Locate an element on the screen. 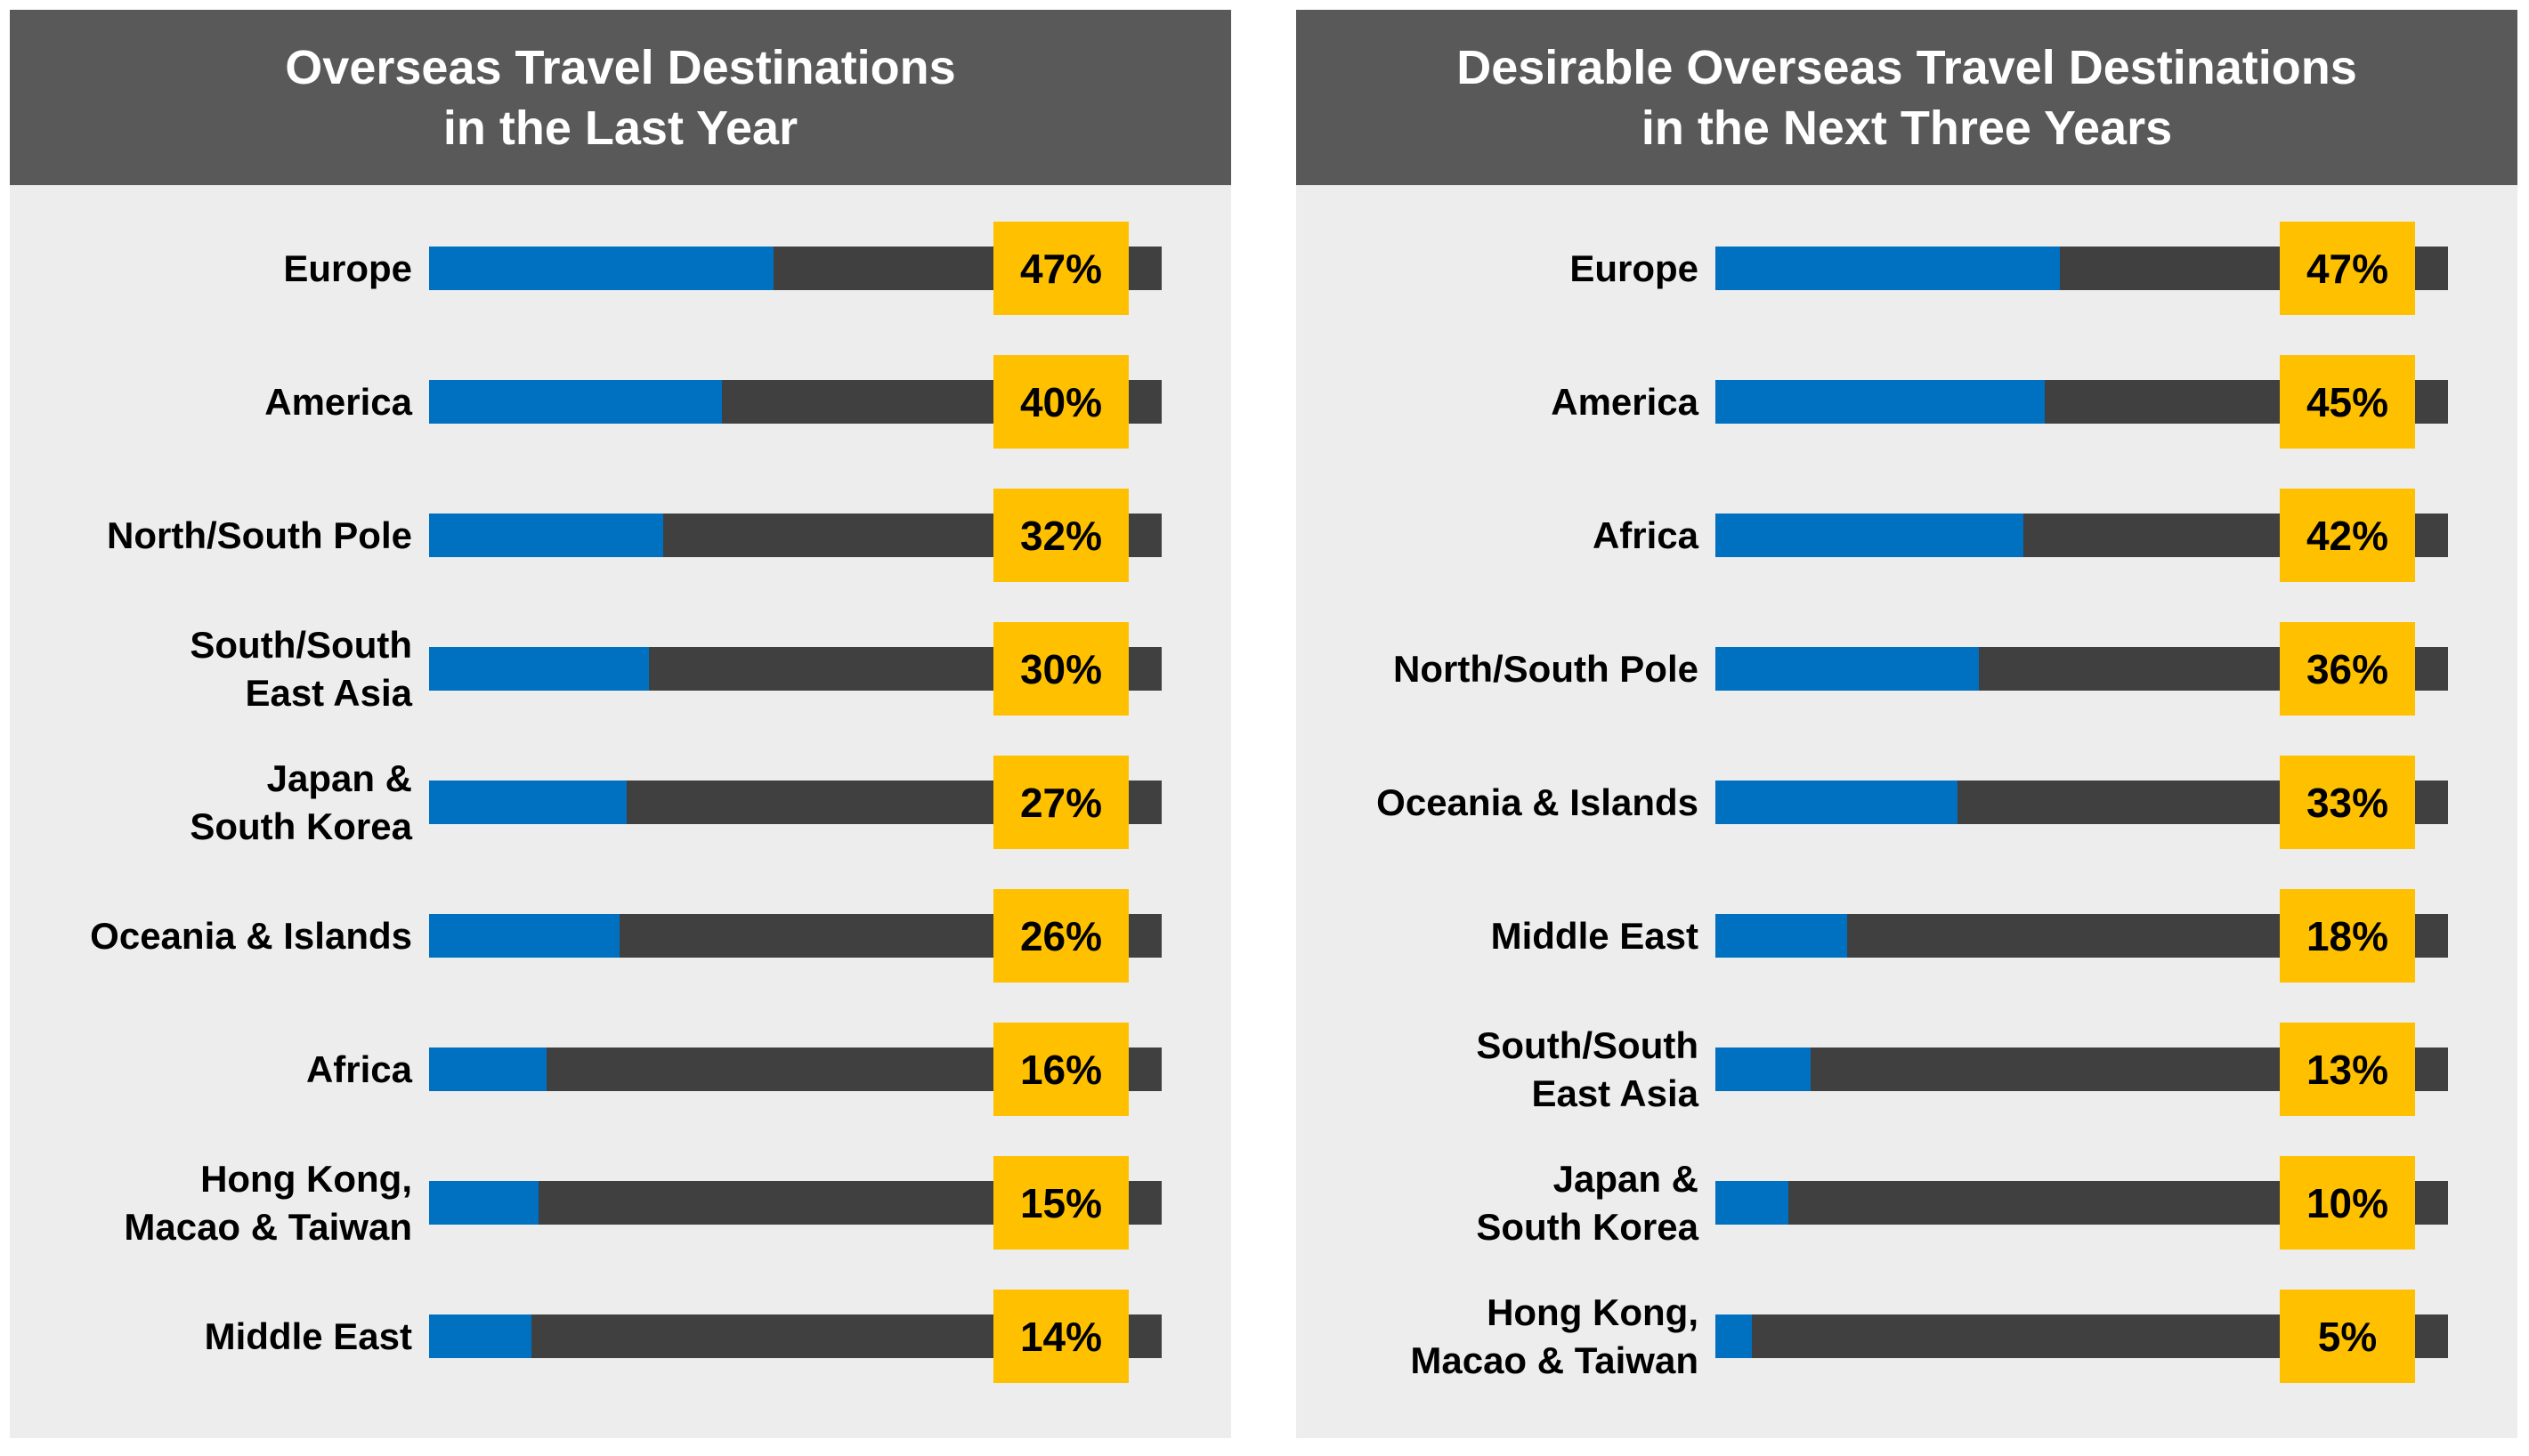 The image size is (2529, 1456). bar-row: America 45% is located at coordinates (1906, 402).